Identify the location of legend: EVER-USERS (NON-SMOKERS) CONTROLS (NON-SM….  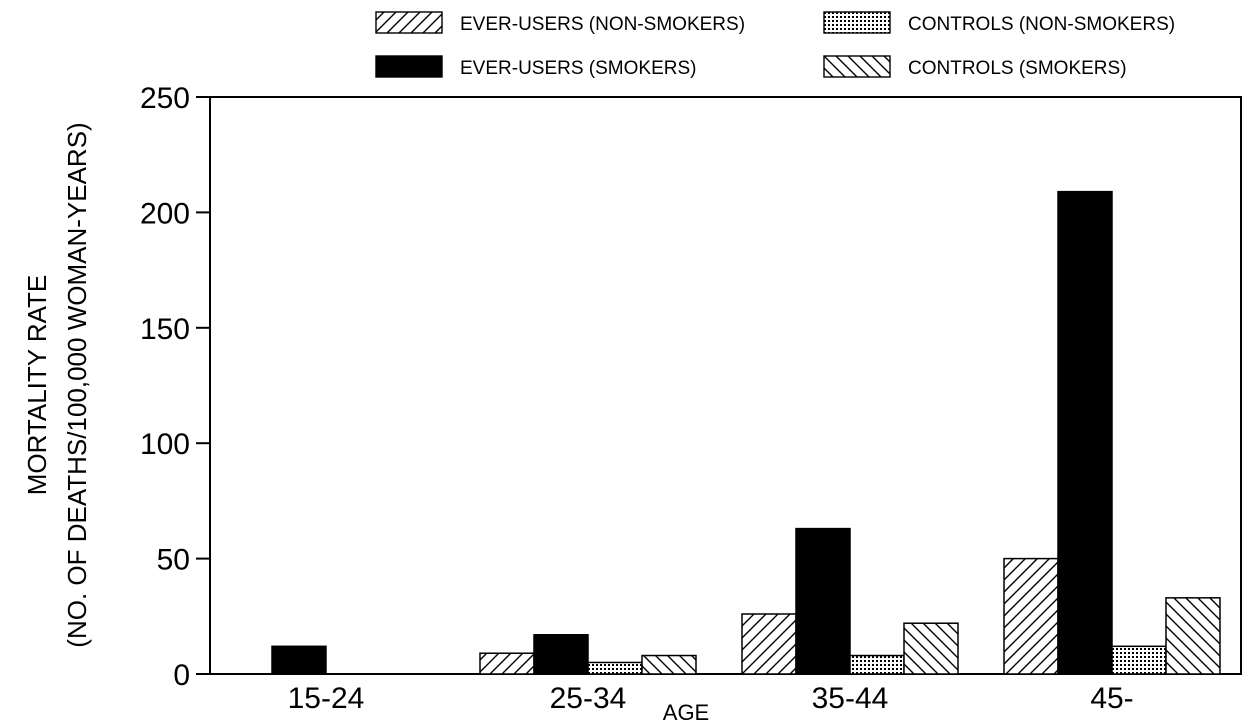
(775, 45).